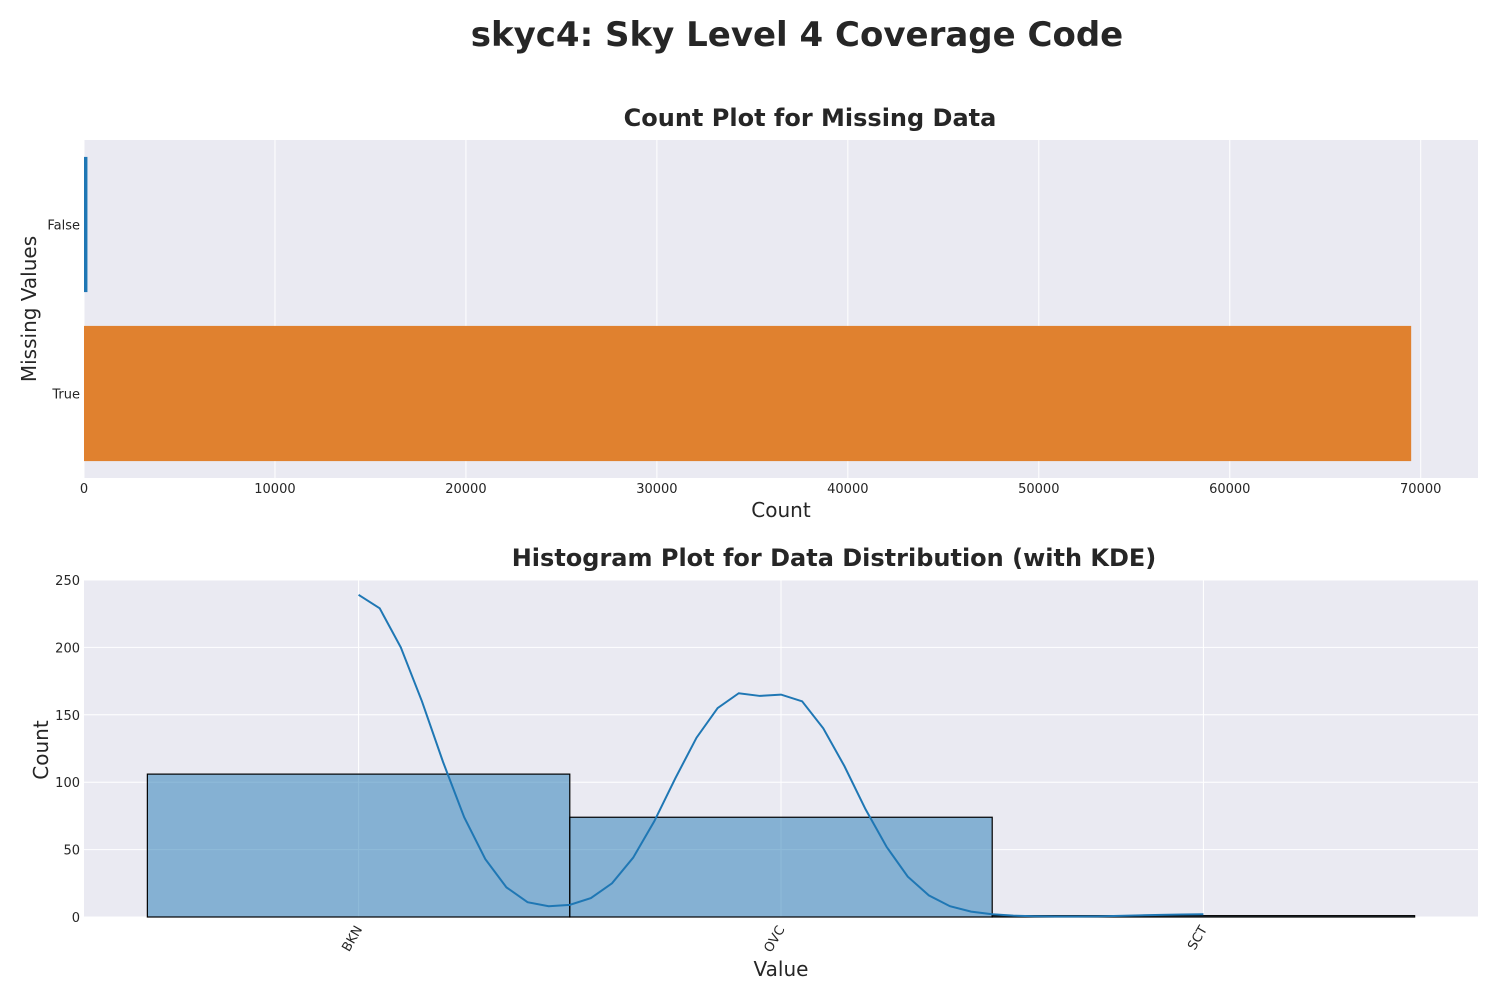  What do you see at coordinates (71, 851) in the screenshot?
I see `histogram-y-tick-label: 50` at bounding box center [71, 851].